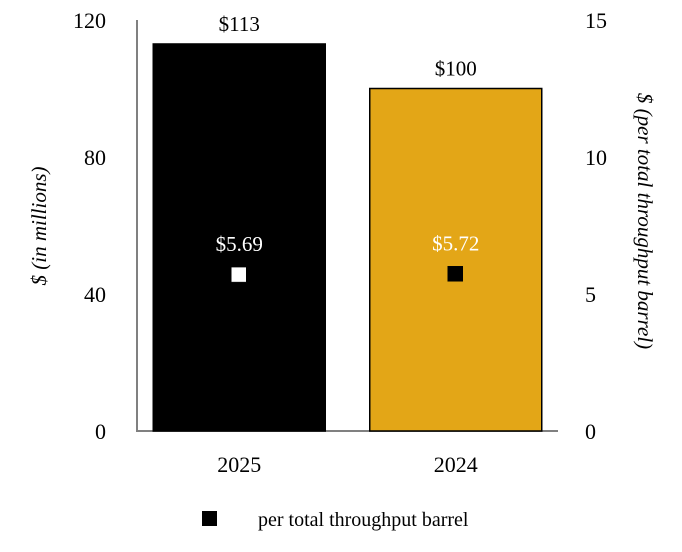  I want to click on bar-value-label: $113, so click(239, 24).